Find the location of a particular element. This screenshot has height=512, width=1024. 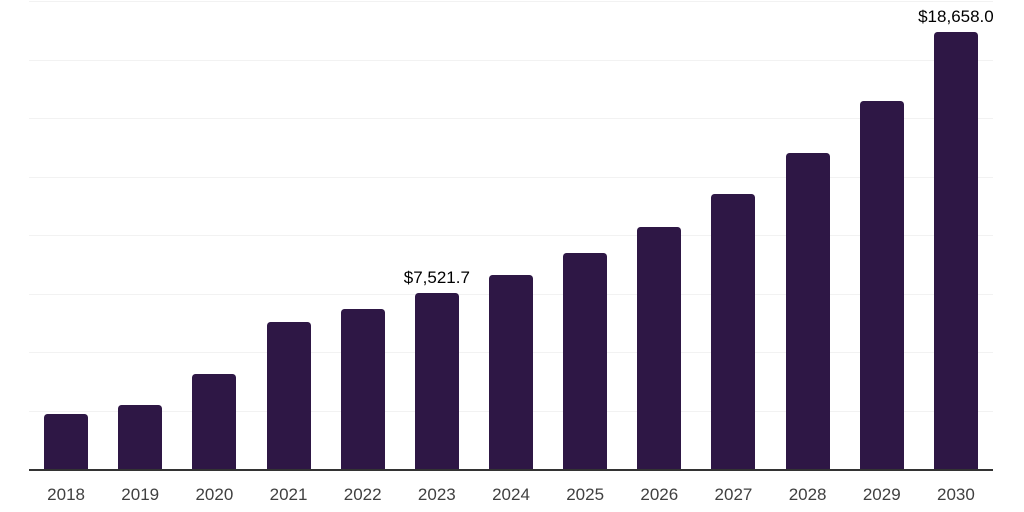

bar-2022 is located at coordinates (362, 388).